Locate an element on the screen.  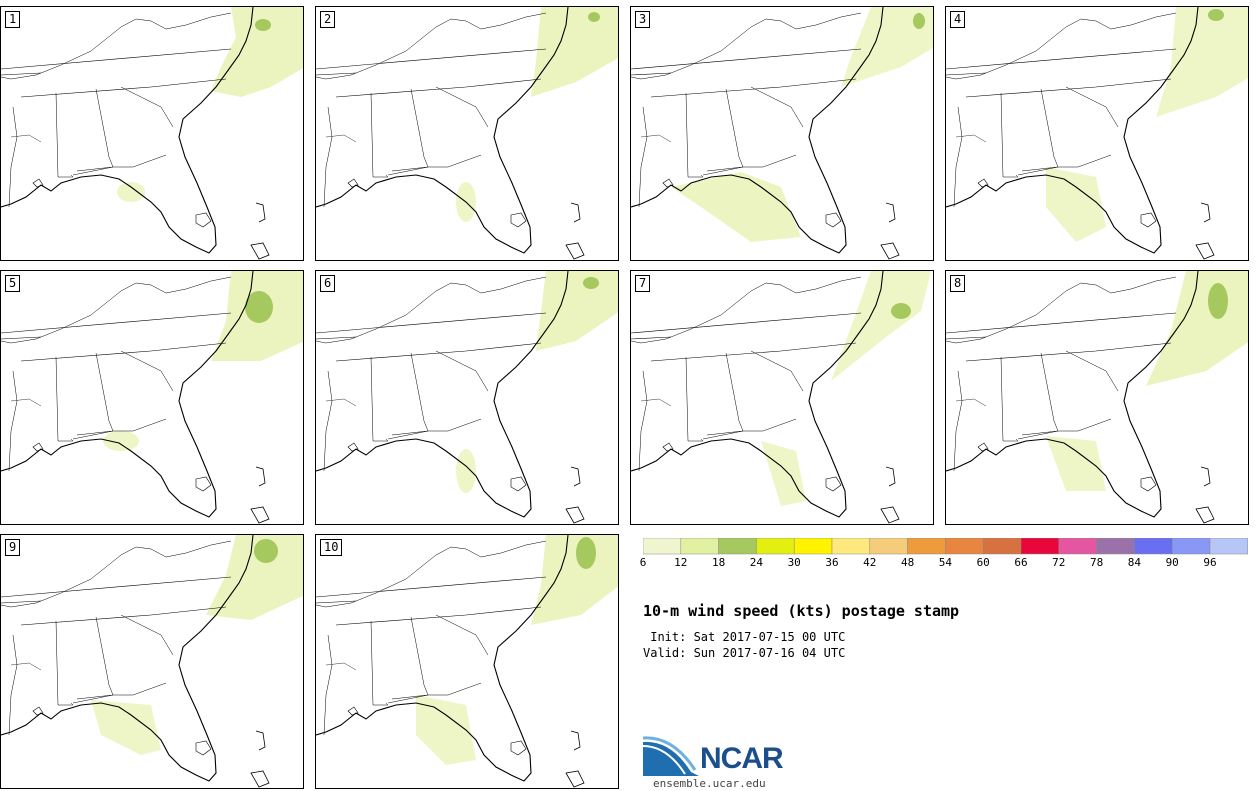
init-time: Init: Sat 2017-07-15 00 UTC is located at coordinates (744, 637).